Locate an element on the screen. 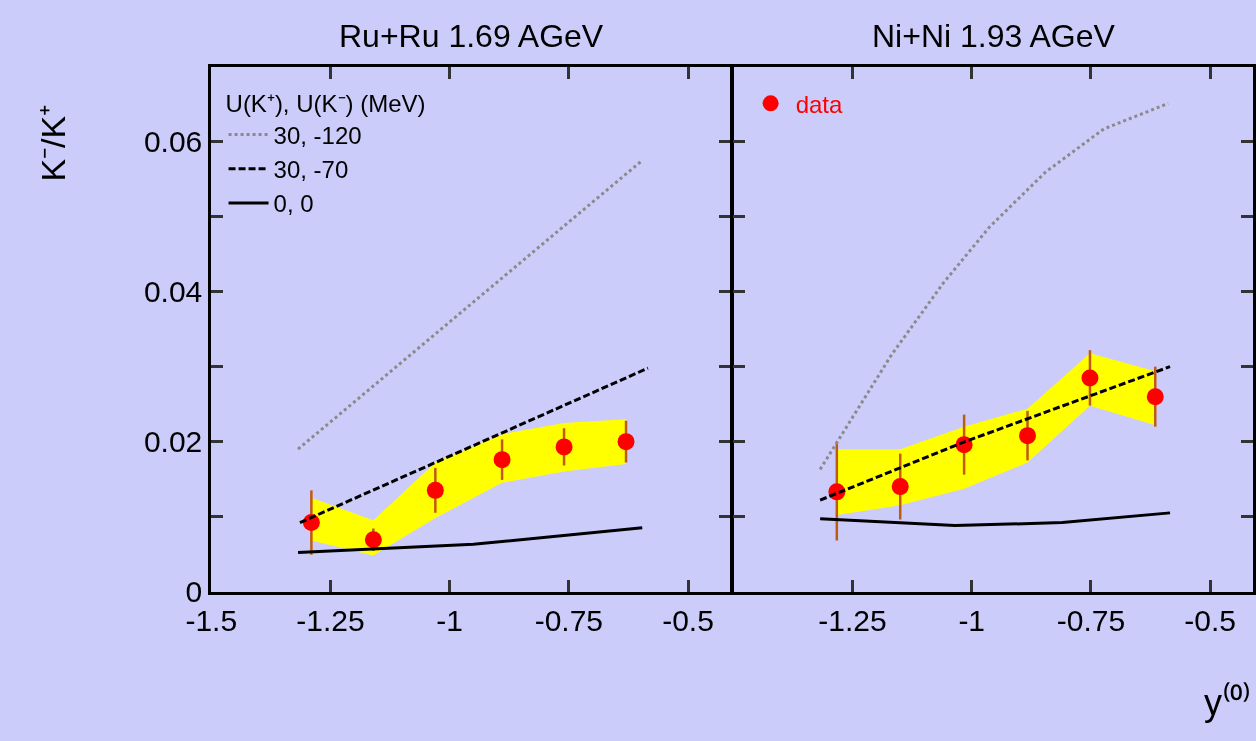  chart-title: Ru+Ru 1.69 AGeV is located at coordinates (471, 36).